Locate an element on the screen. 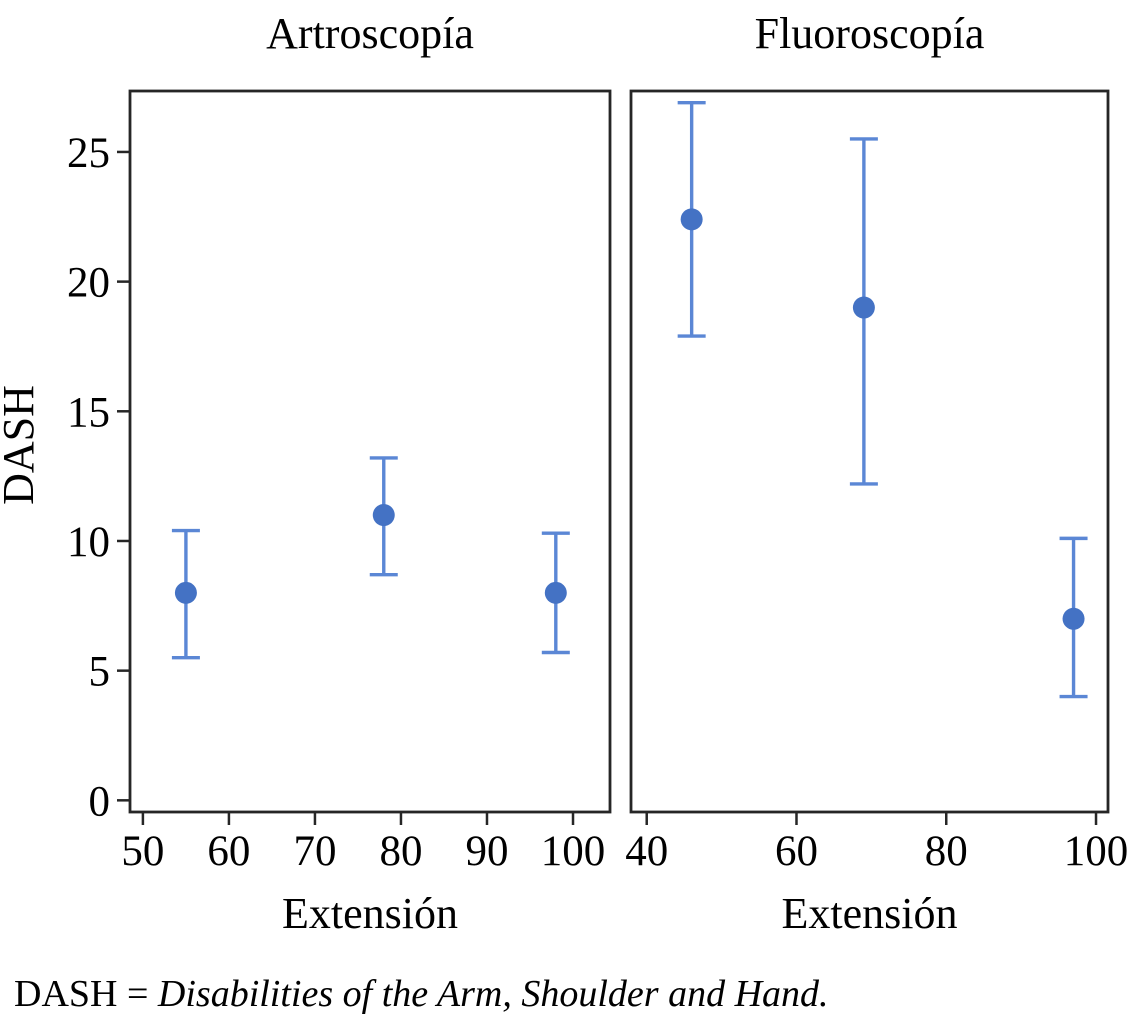 This screenshot has width=1128, height=1024. y-tick-label: 25 is located at coordinates (88, 153).